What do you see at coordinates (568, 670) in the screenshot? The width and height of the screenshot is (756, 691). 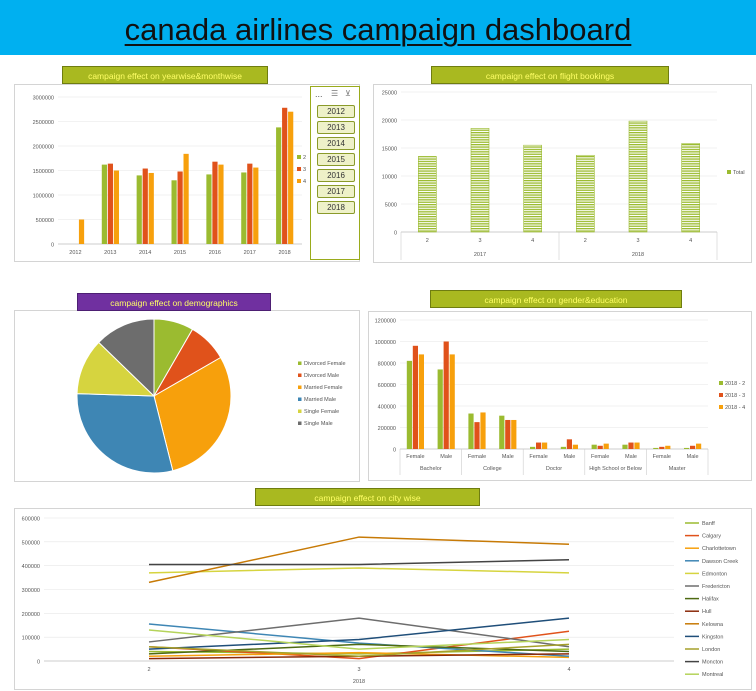 I see `city-xtick: 4` at bounding box center [568, 670].